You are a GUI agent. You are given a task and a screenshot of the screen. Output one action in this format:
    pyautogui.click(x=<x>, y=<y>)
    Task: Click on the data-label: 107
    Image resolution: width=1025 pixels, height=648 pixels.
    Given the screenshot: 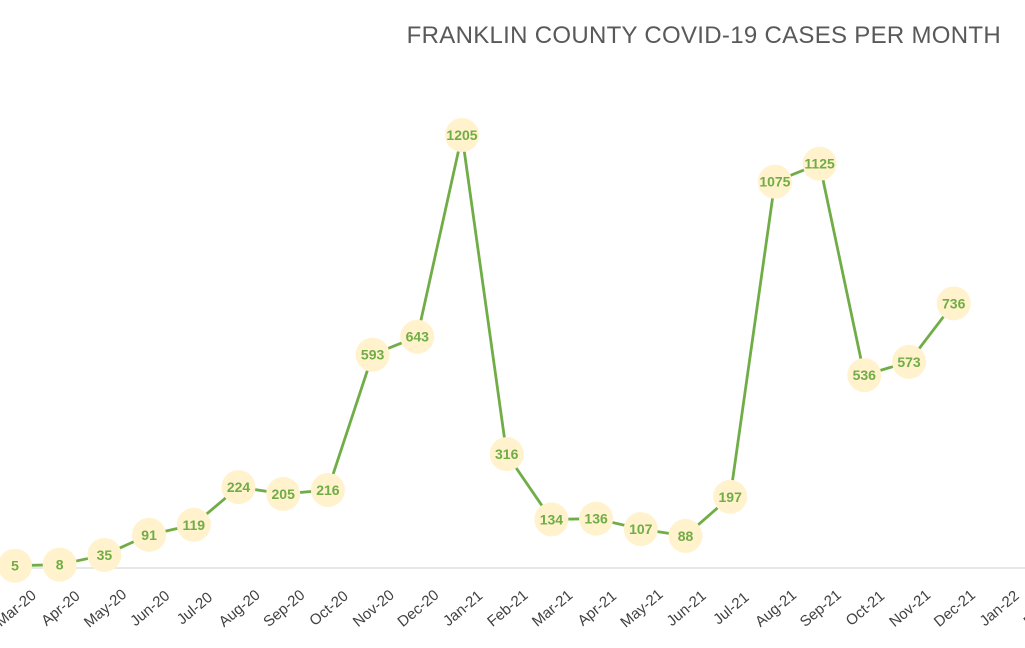 What is the action you would take?
    pyautogui.click(x=641, y=529)
    